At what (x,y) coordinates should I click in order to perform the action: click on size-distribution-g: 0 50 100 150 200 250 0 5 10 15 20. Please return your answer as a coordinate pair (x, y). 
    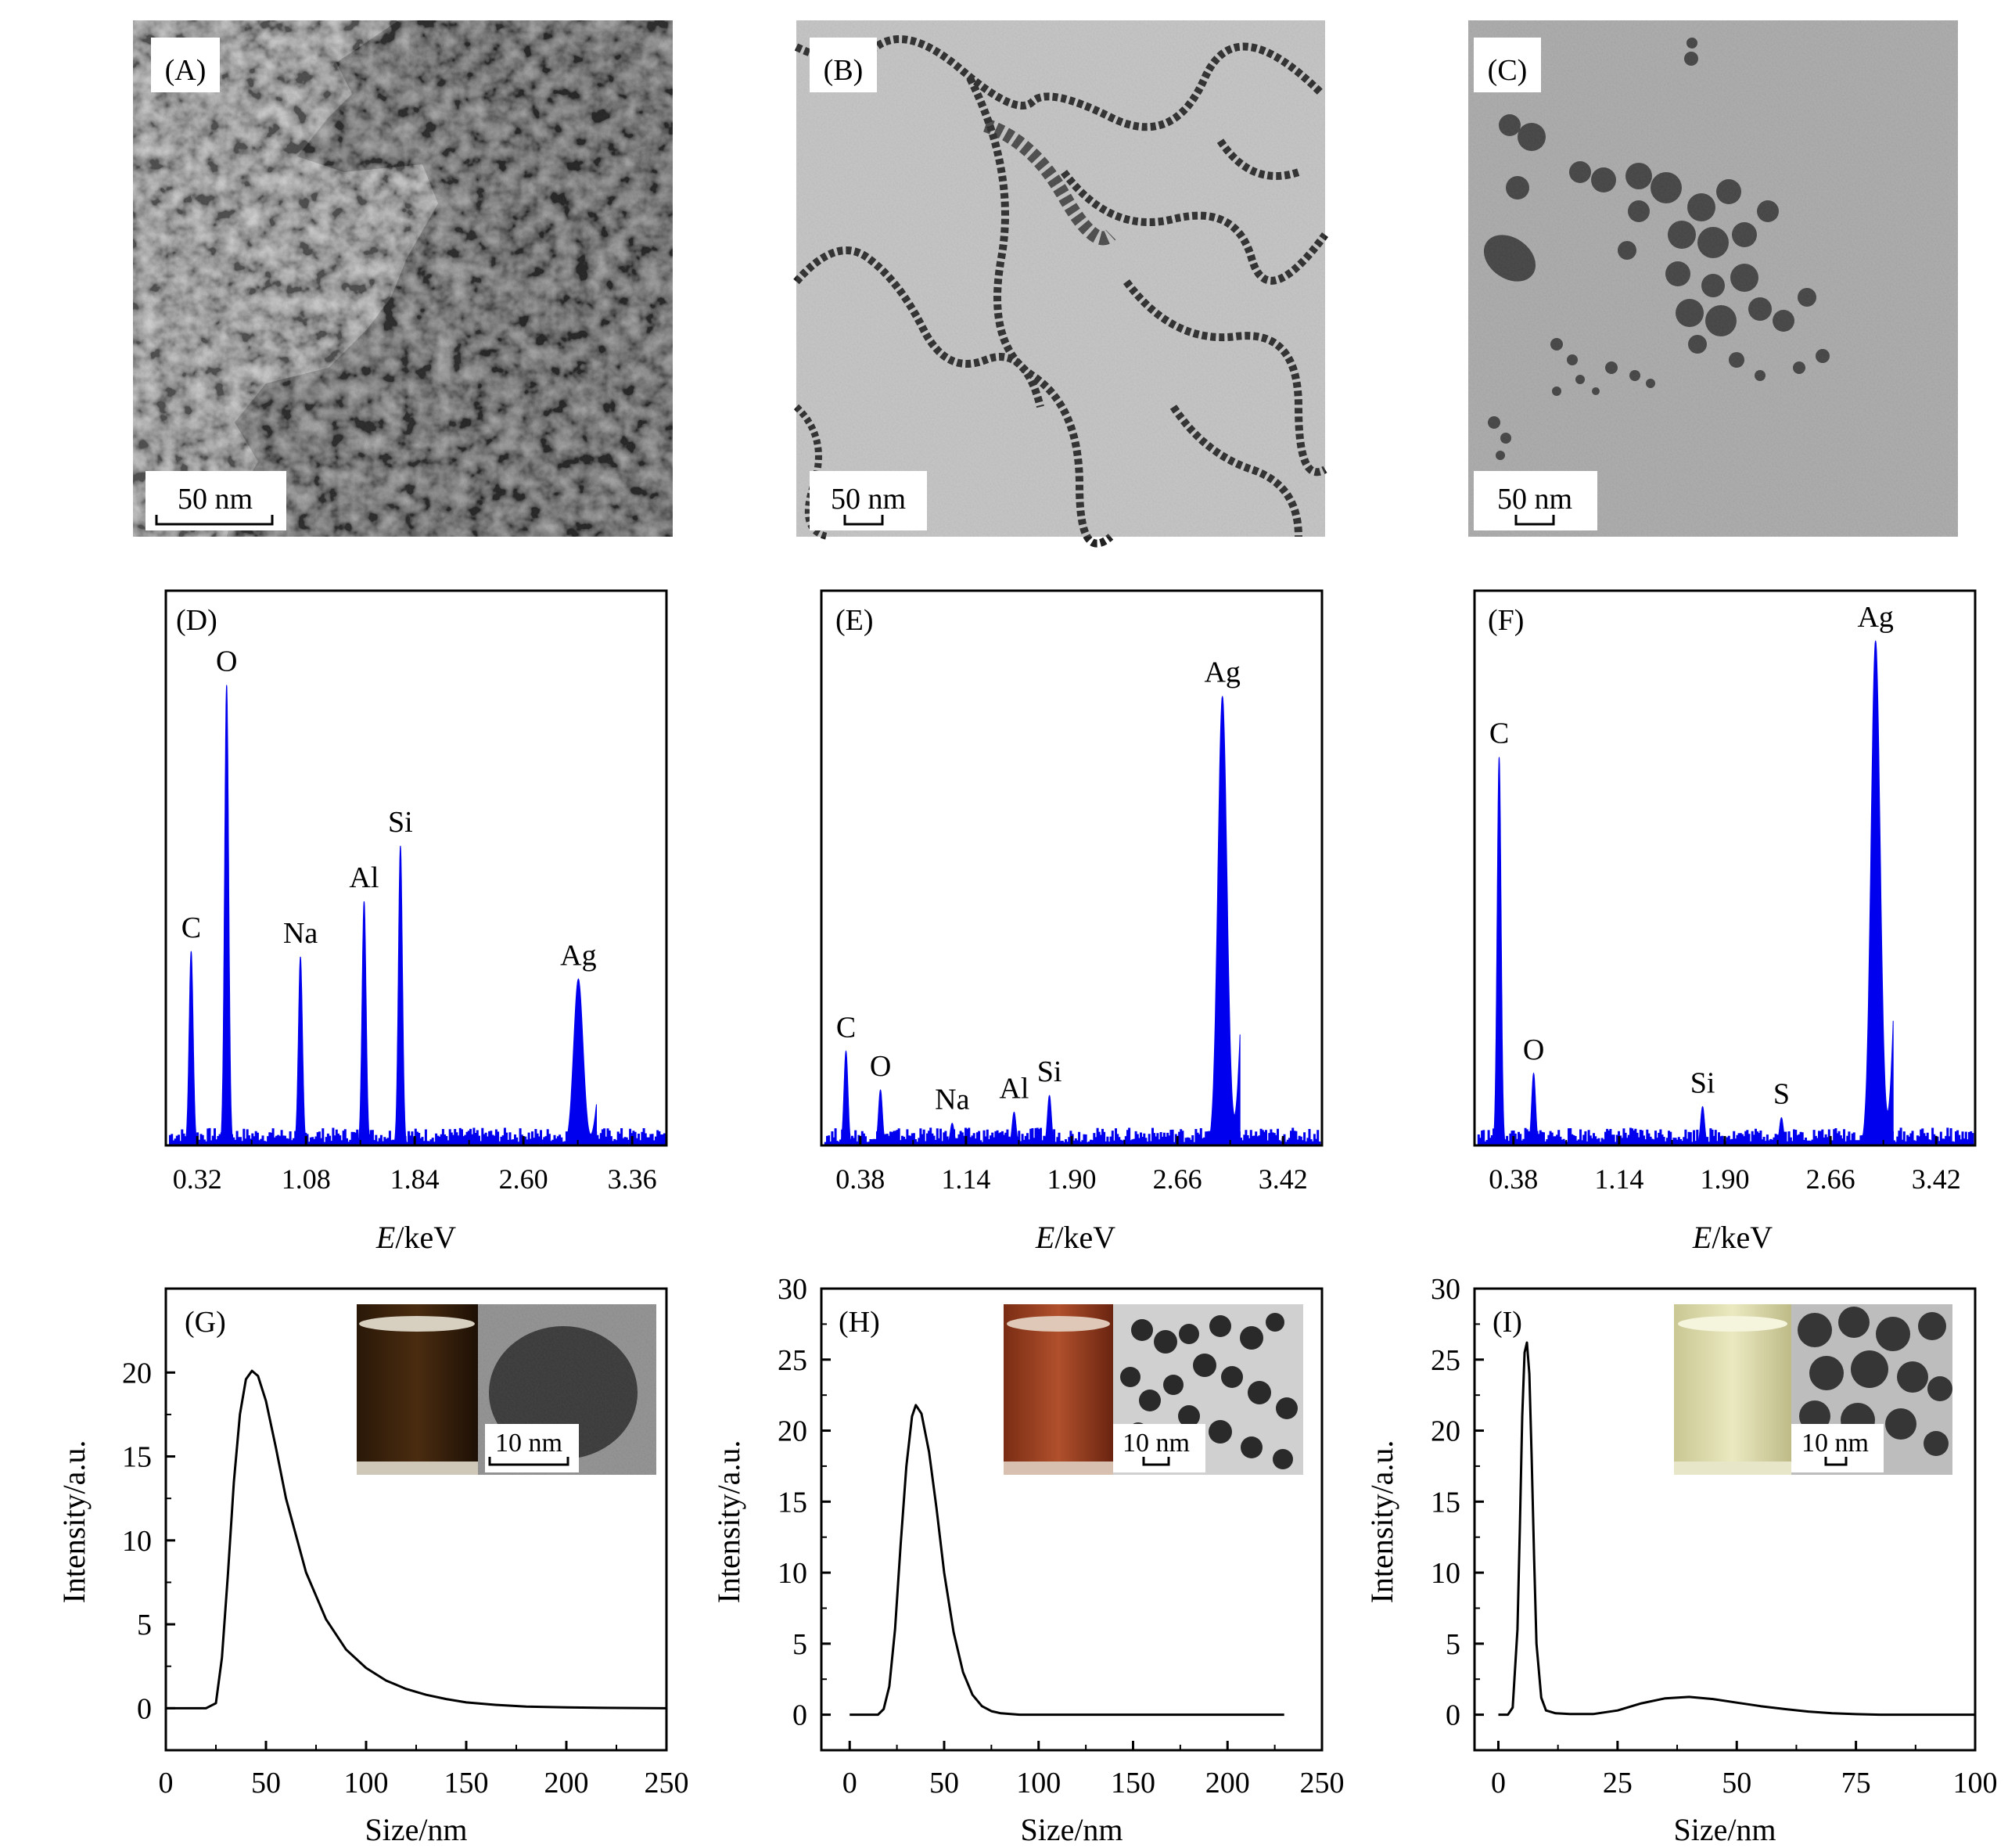
    Looking at the image, I should click on (405, 1578).